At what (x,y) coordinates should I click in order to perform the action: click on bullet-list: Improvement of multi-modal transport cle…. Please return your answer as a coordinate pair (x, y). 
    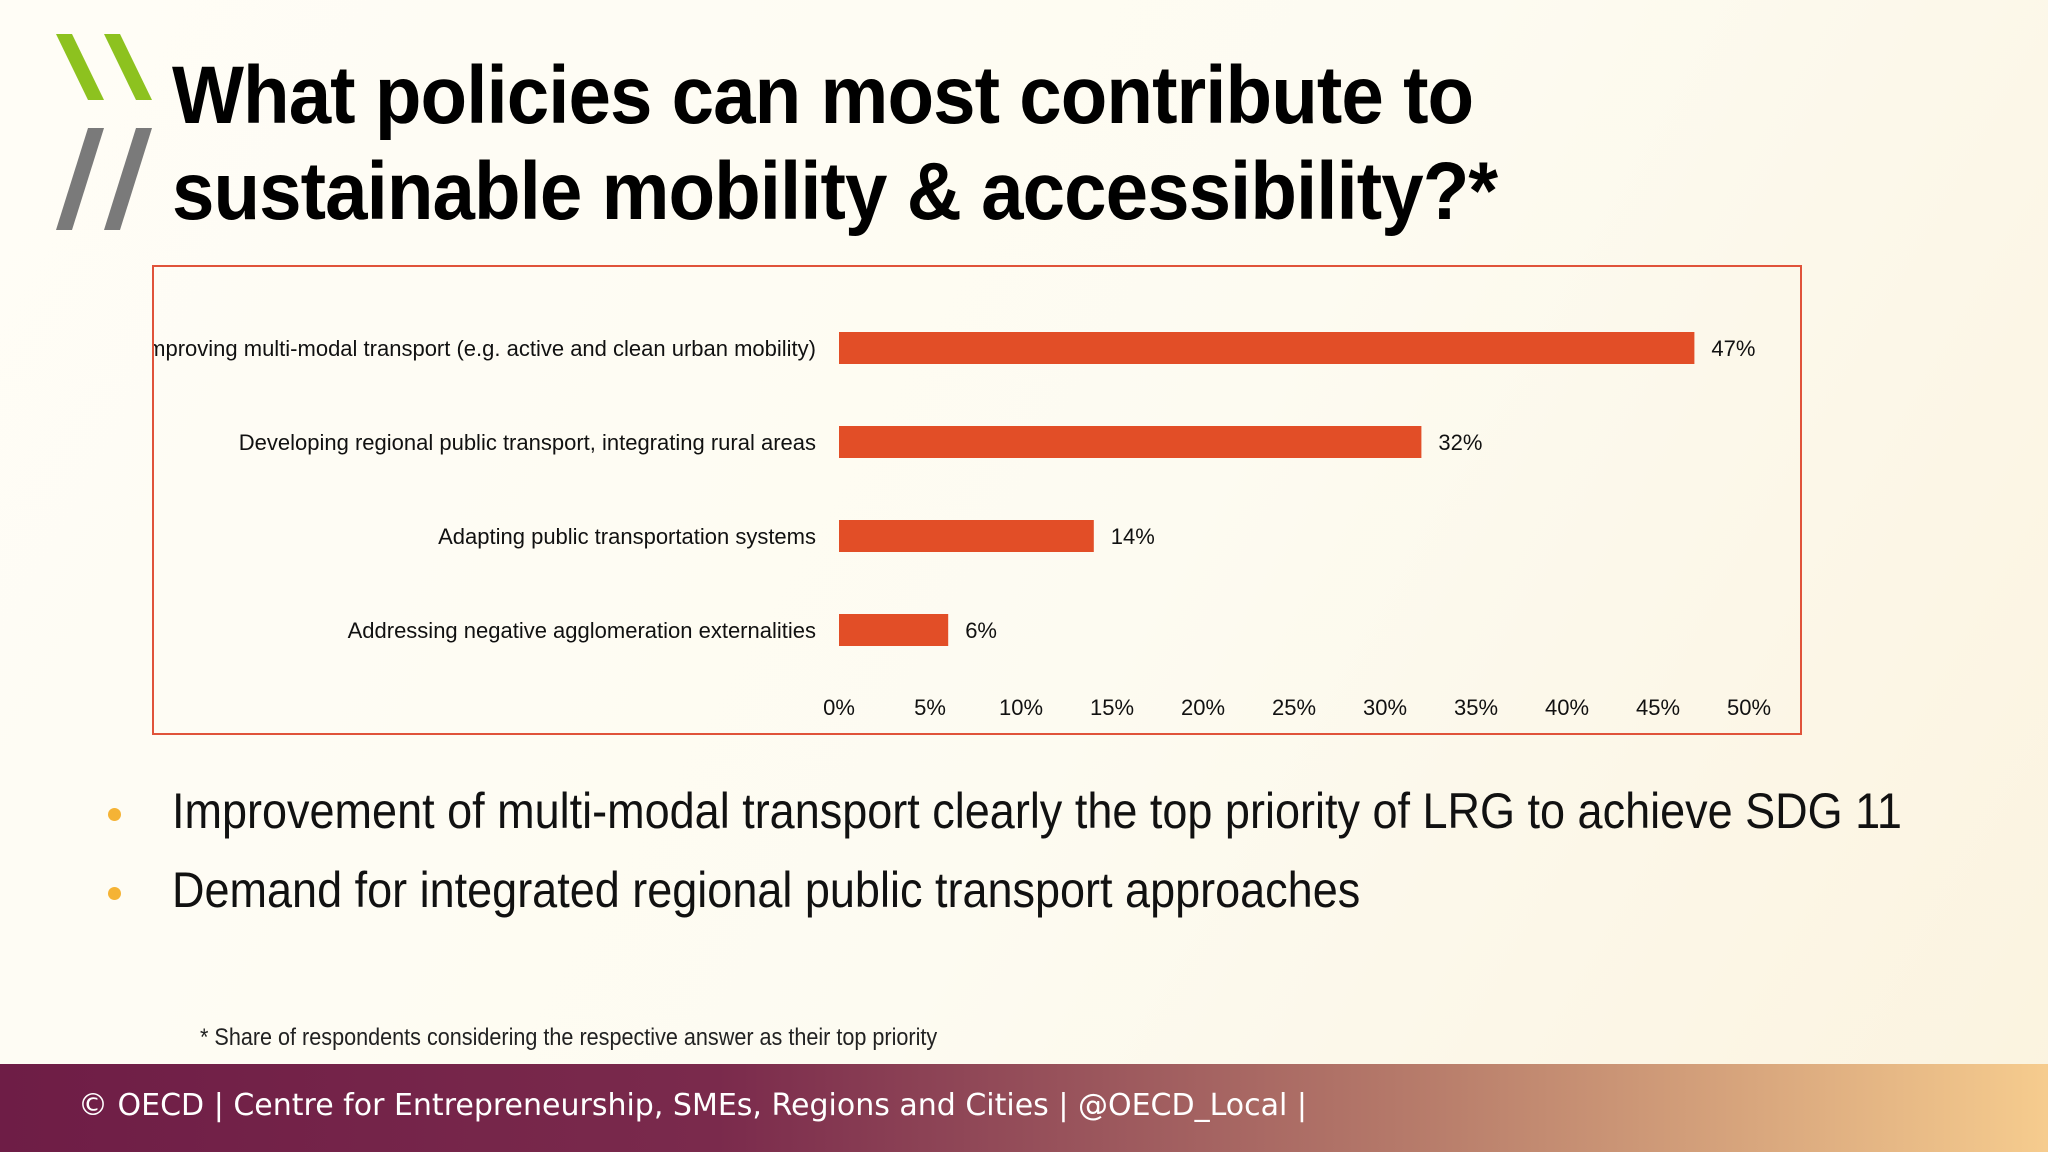
    Looking at the image, I should click on (1001, 859).